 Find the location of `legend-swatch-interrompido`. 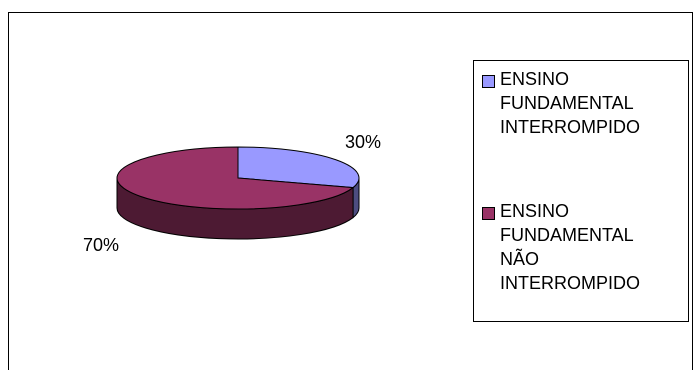

legend-swatch-interrompido is located at coordinates (488, 81).